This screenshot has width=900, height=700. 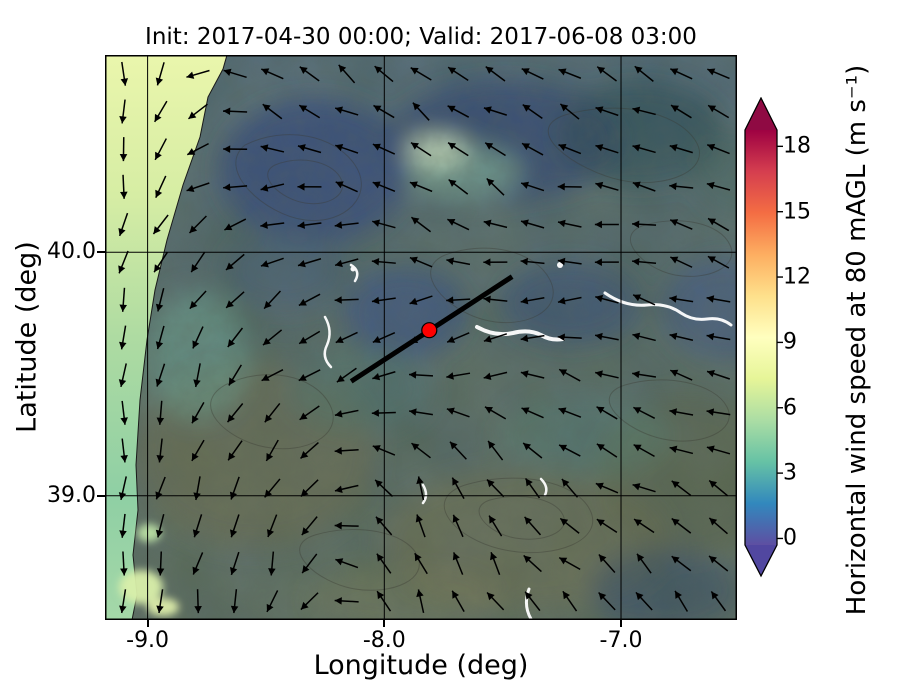 What do you see at coordinates (790, 342) in the screenshot?
I see `colorbar-tick-label: 9` at bounding box center [790, 342].